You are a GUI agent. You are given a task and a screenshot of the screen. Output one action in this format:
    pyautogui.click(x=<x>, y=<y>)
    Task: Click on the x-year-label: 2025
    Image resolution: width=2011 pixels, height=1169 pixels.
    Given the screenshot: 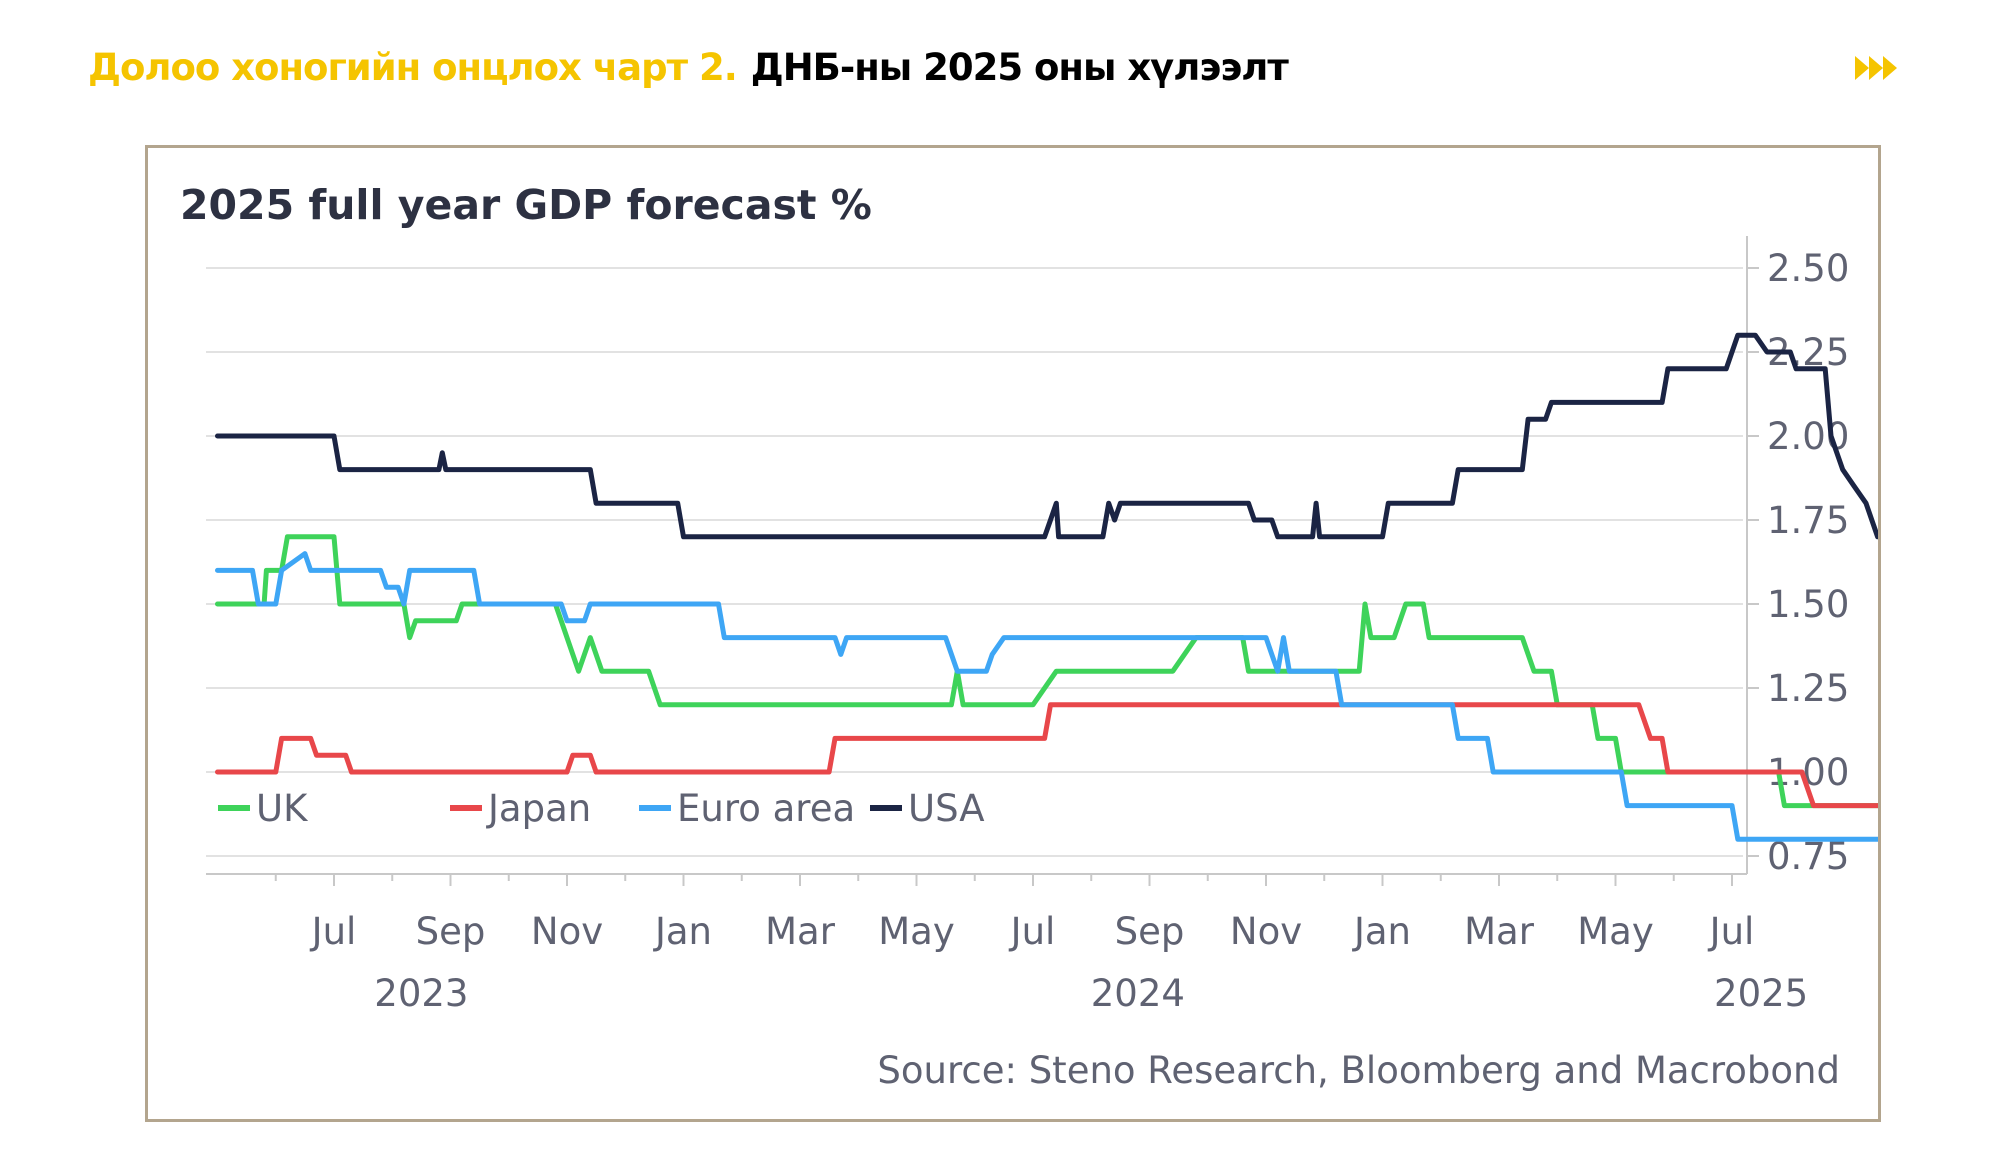 What is the action you would take?
    pyautogui.click(x=1761, y=993)
    